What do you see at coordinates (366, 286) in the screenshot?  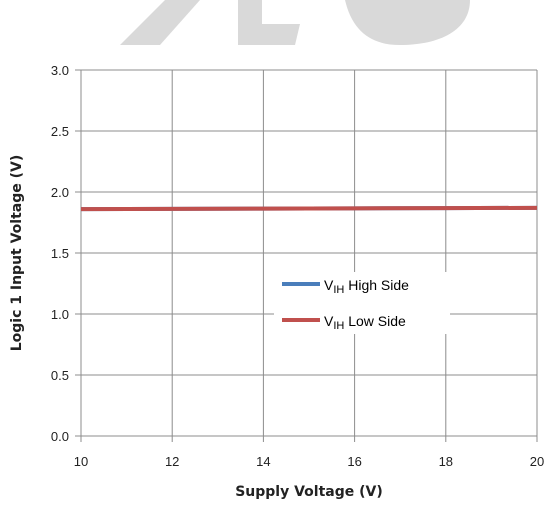 I see `legend-label-high-side: VIH High Side` at bounding box center [366, 286].